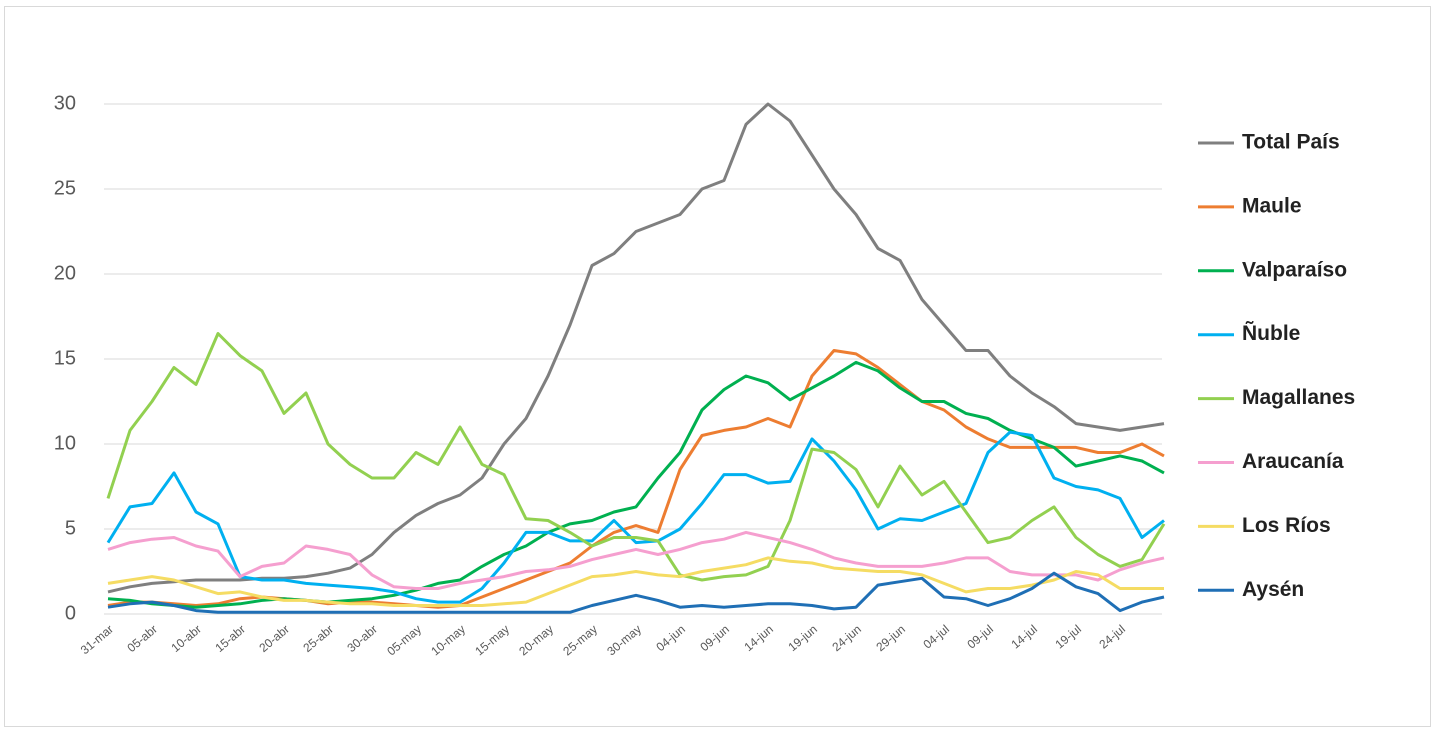 This screenshot has width=1437, height=732. Describe the element at coordinates (65, 188) in the screenshot. I see `y-tick-label: 25` at that location.